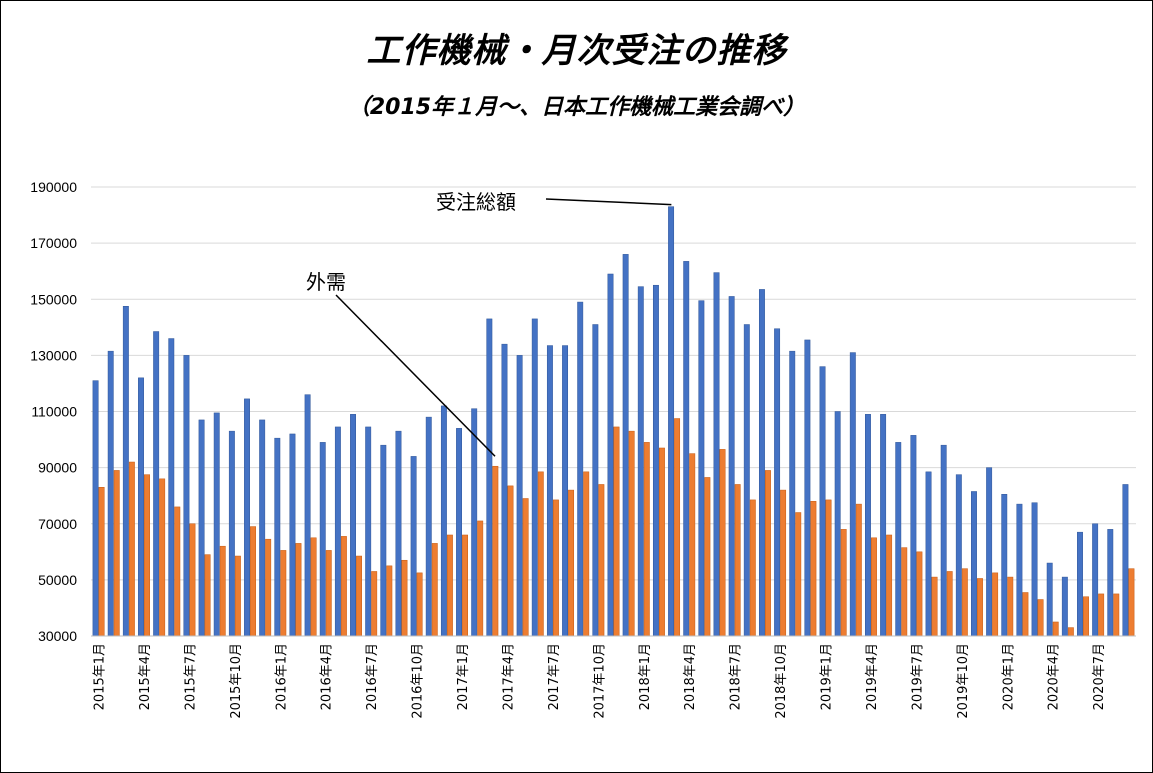 This screenshot has width=1153, height=773. What do you see at coordinates (576, 51) in the screenshot?
I see `chart-title: 工作機械・月次受注の推移` at bounding box center [576, 51].